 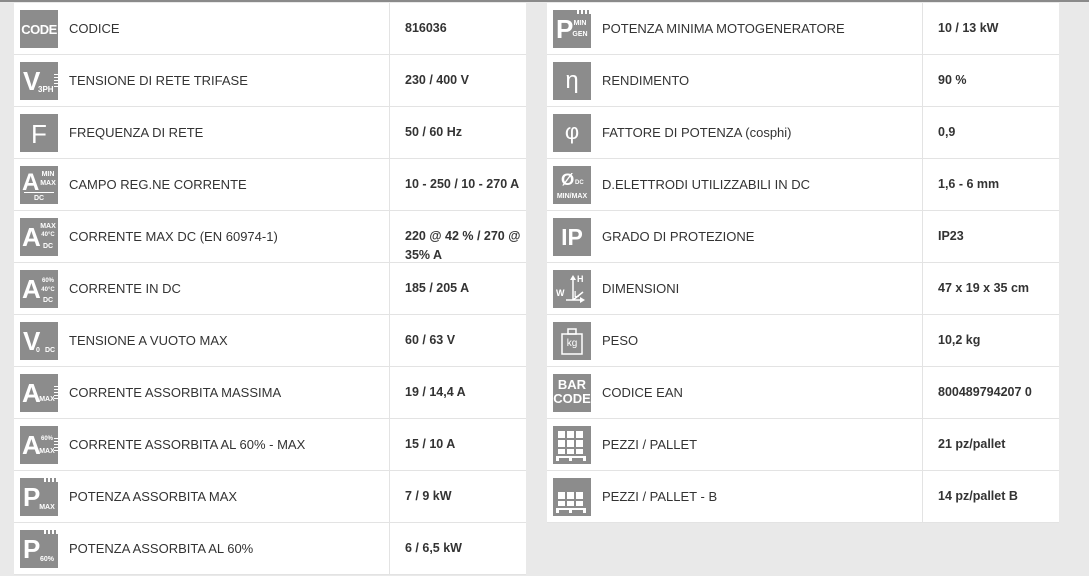 What do you see at coordinates (227, 392) in the screenshot?
I see `spec-label: CORRENTE ASSORBITA MASSIMA` at bounding box center [227, 392].